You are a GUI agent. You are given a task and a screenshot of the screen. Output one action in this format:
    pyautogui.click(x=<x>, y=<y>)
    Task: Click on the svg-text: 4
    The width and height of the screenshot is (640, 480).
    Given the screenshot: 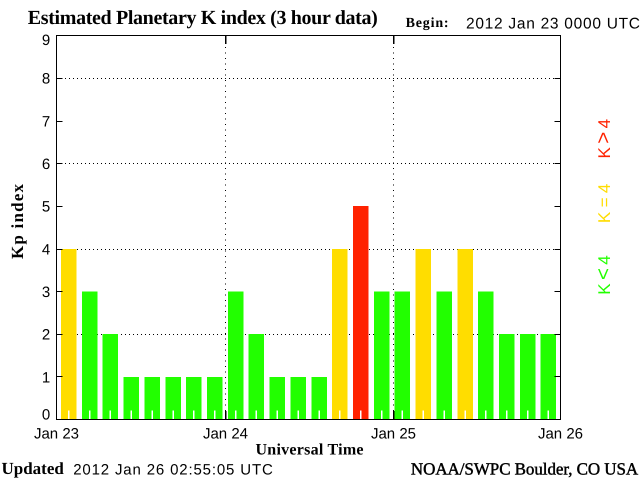 What is the action you would take?
    pyautogui.click(x=46, y=249)
    